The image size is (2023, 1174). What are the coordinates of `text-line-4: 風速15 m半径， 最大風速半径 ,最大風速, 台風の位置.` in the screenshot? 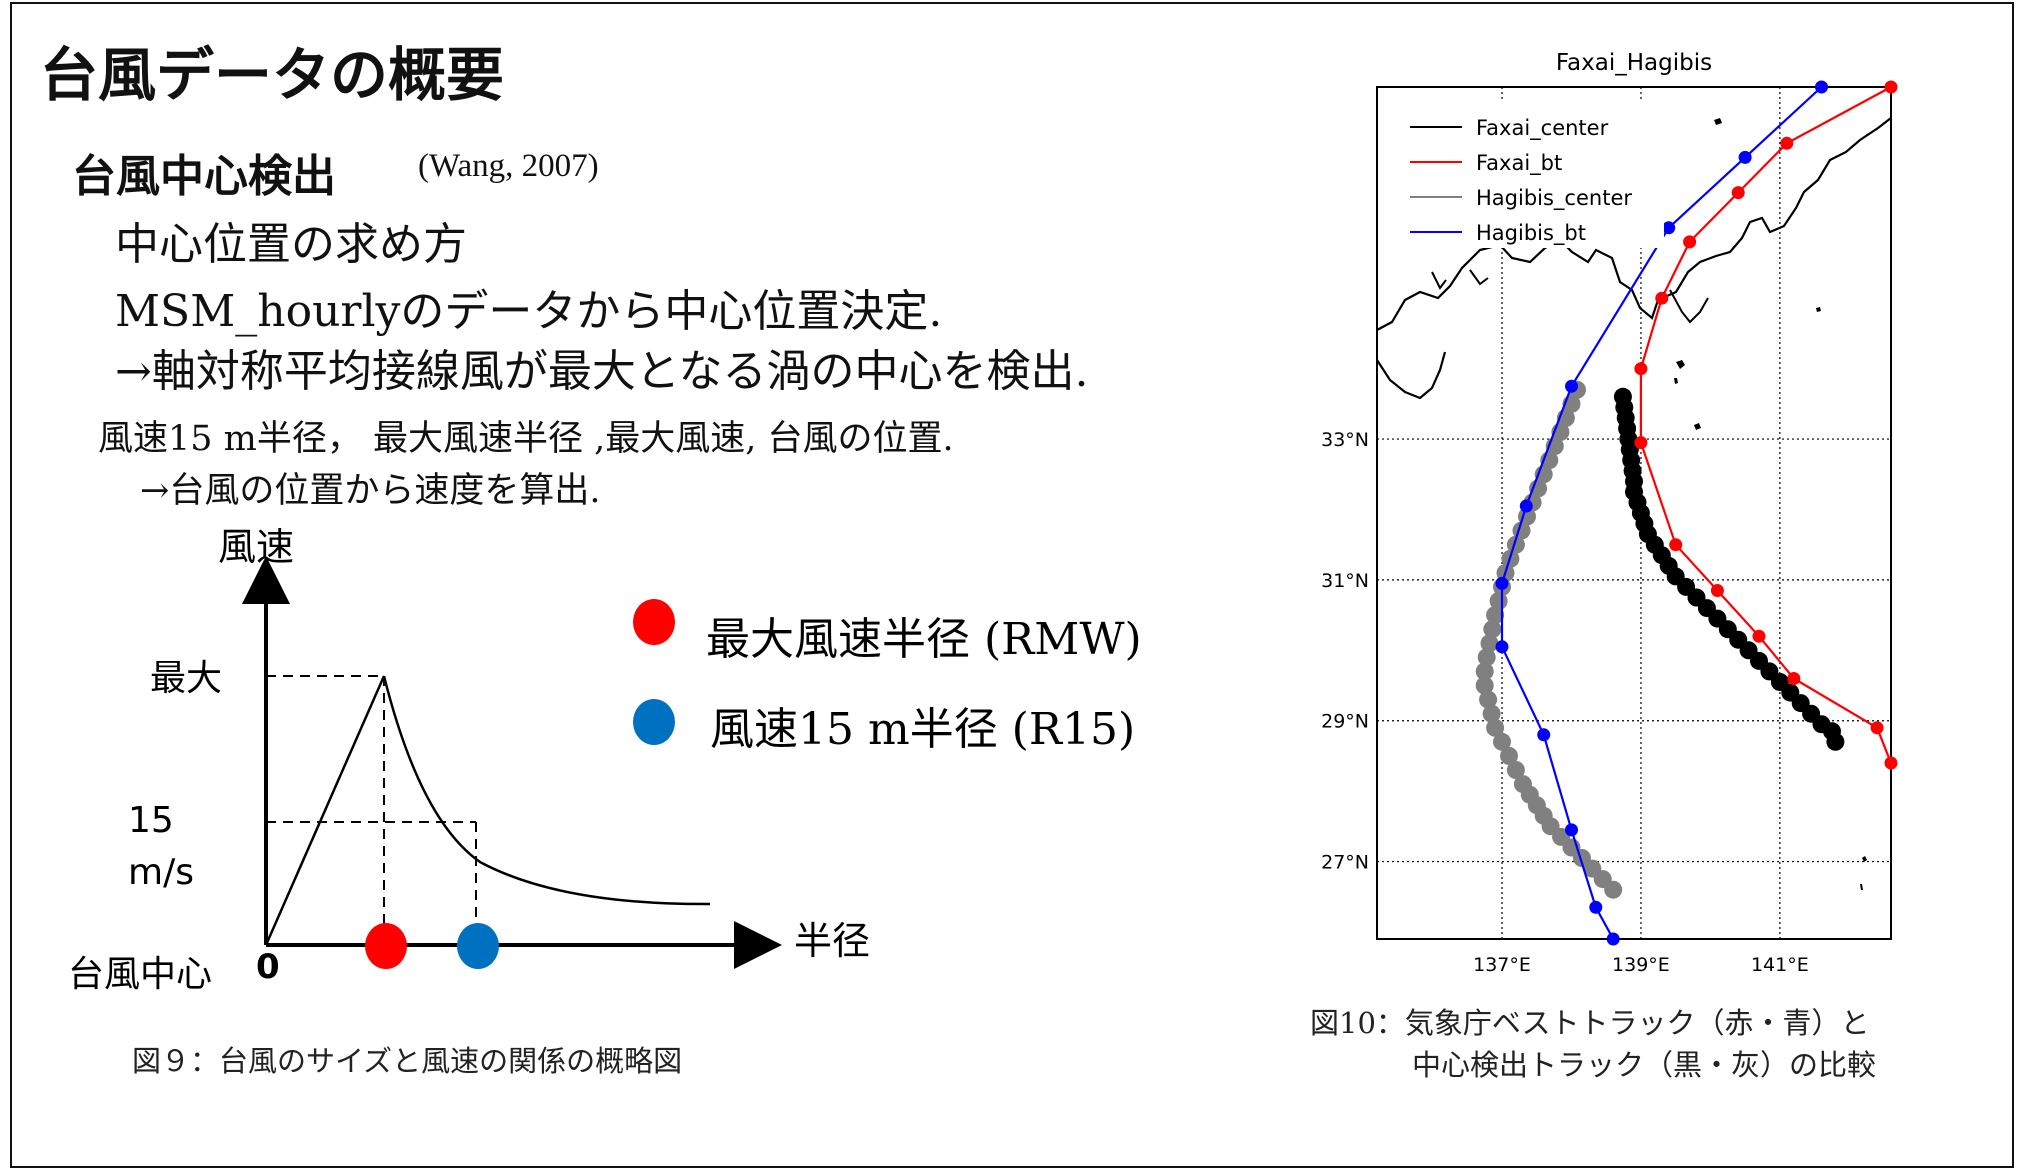 It's located at (526, 439).